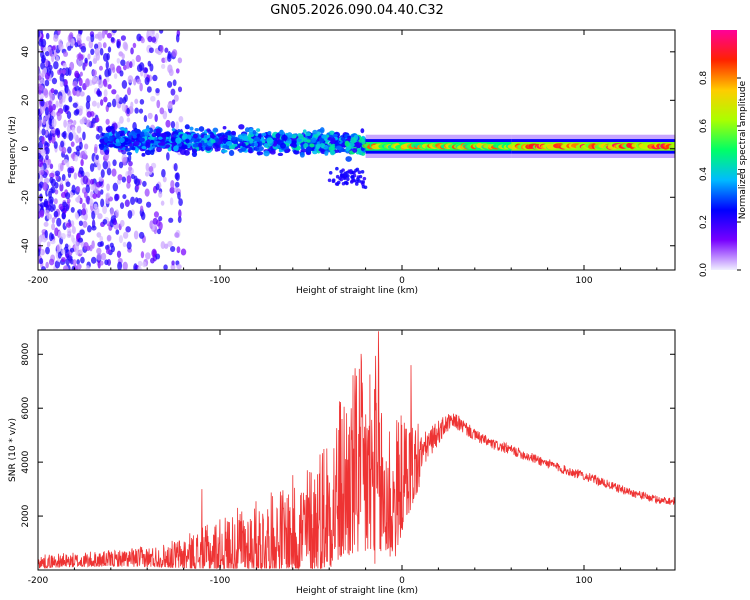 The height and width of the screenshot is (600, 750). Describe the element at coordinates (26, 52) in the screenshot. I see `spectrogram-y-tick-label: 40` at that location.